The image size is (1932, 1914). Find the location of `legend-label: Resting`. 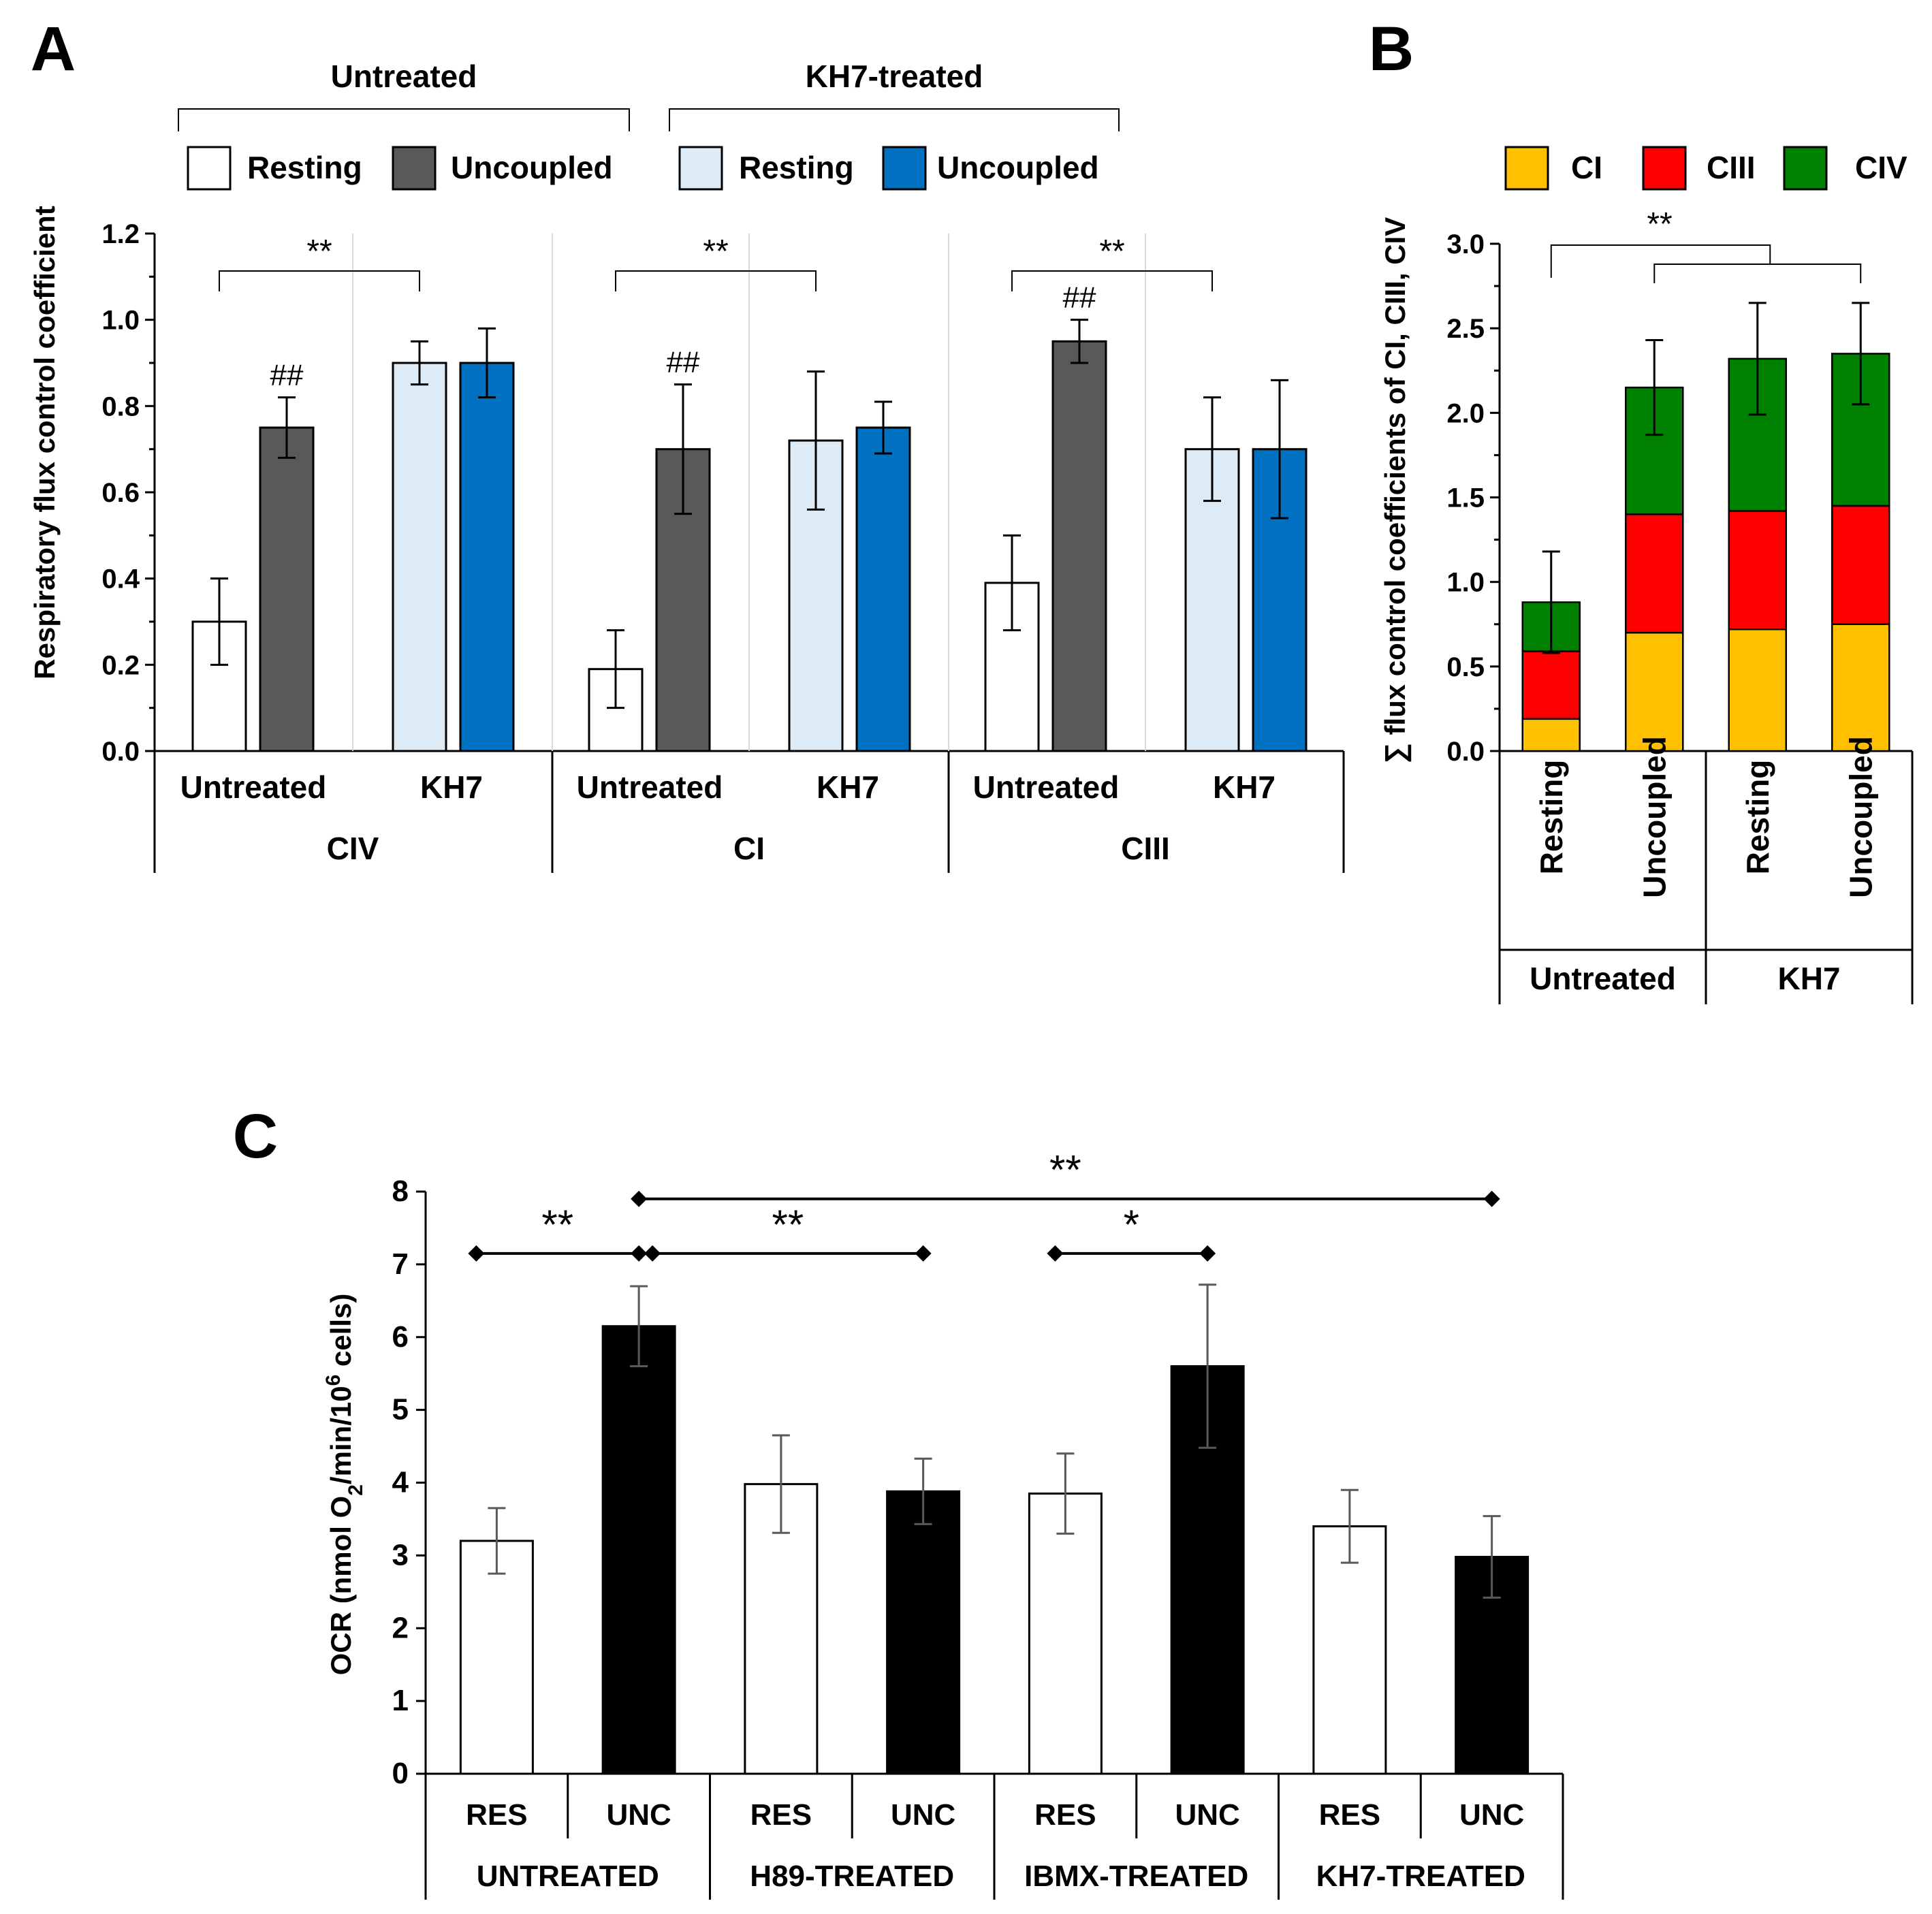

legend-label: Resting is located at coordinates (304, 167).